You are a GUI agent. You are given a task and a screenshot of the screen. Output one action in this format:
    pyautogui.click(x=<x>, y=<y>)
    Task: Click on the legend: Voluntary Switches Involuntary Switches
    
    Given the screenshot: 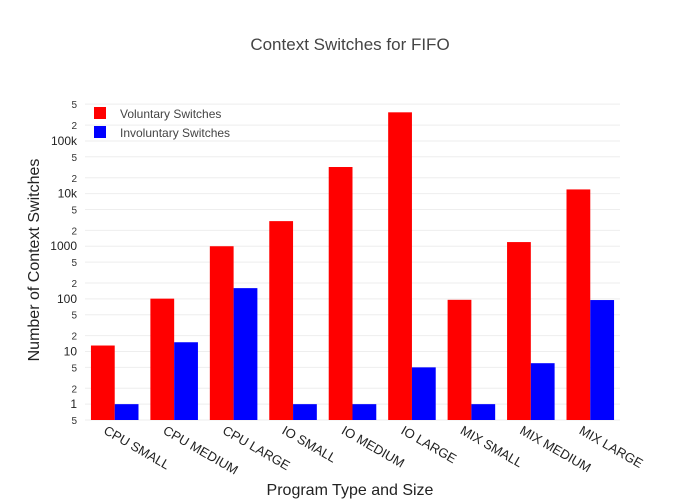 What is the action you would take?
    pyautogui.click(x=162, y=123)
    